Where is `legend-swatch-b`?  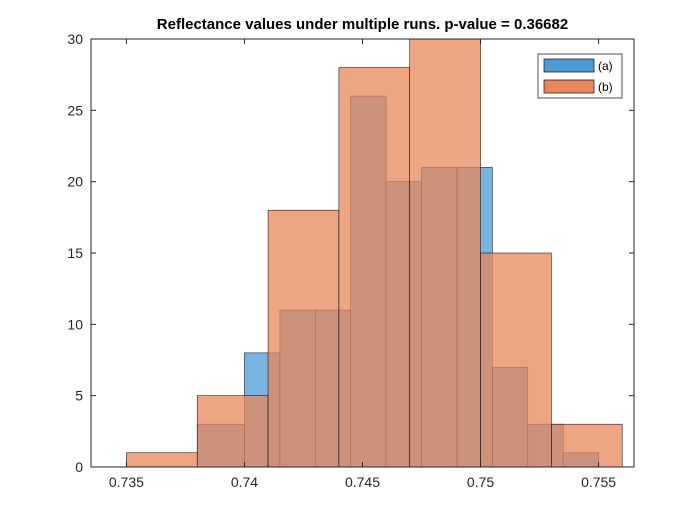 legend-swatch-b is located at coordinates (569, 86).